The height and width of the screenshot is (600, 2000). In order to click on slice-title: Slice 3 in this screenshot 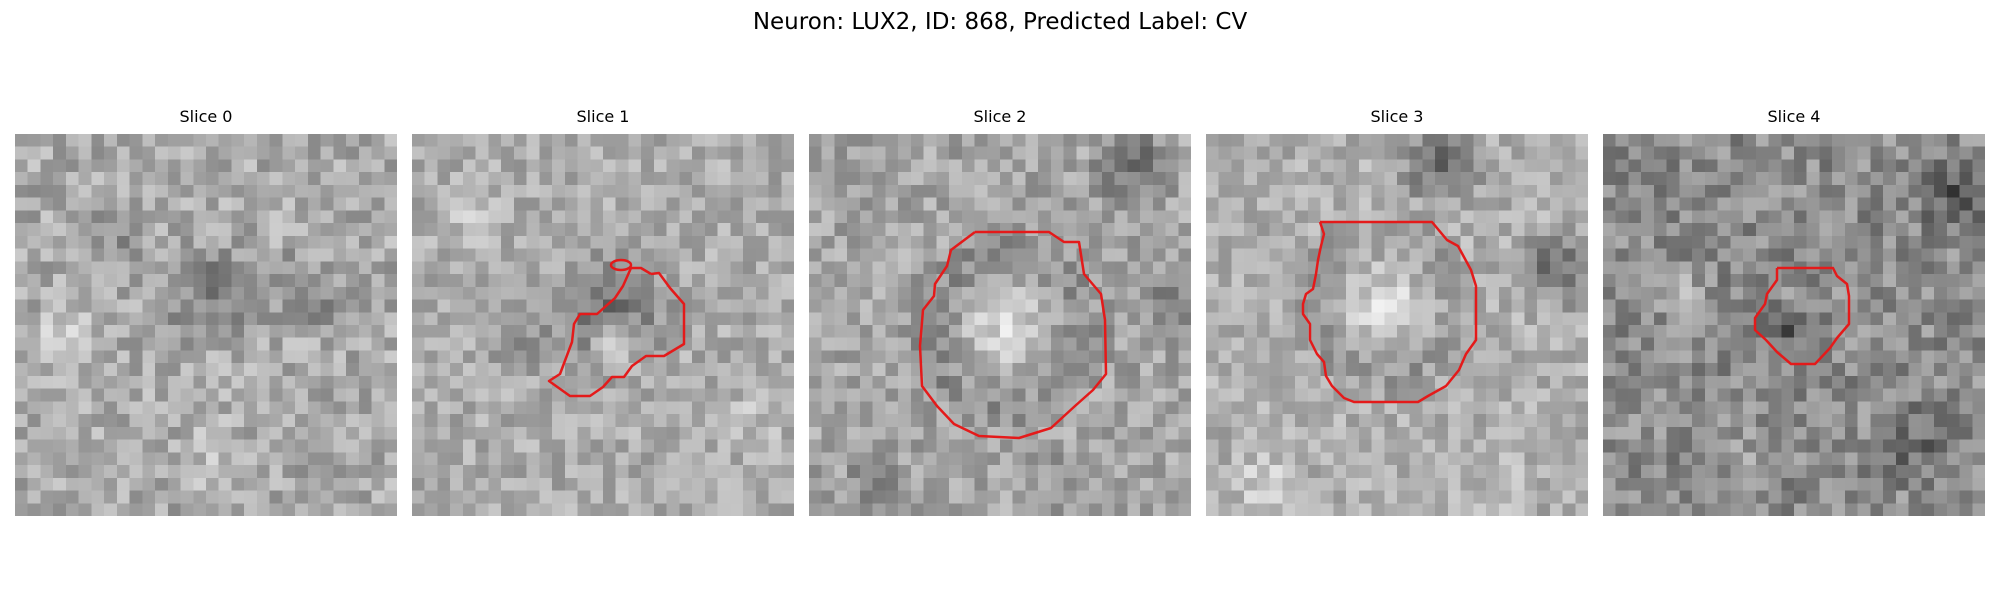, I will do `click(1397, 116)`.